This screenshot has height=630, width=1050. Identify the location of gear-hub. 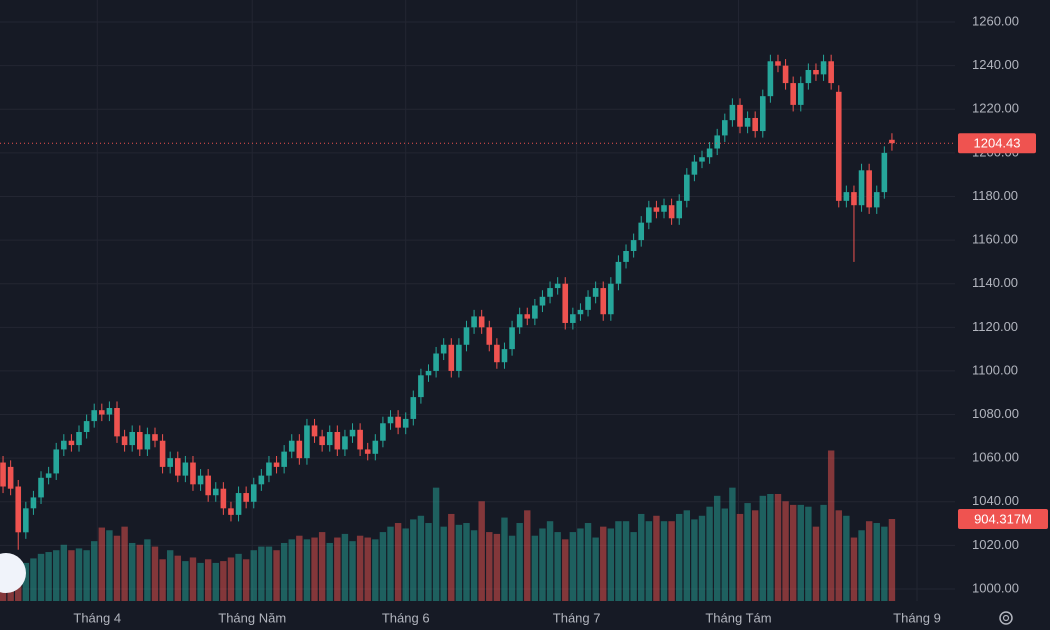
(1006, 618).